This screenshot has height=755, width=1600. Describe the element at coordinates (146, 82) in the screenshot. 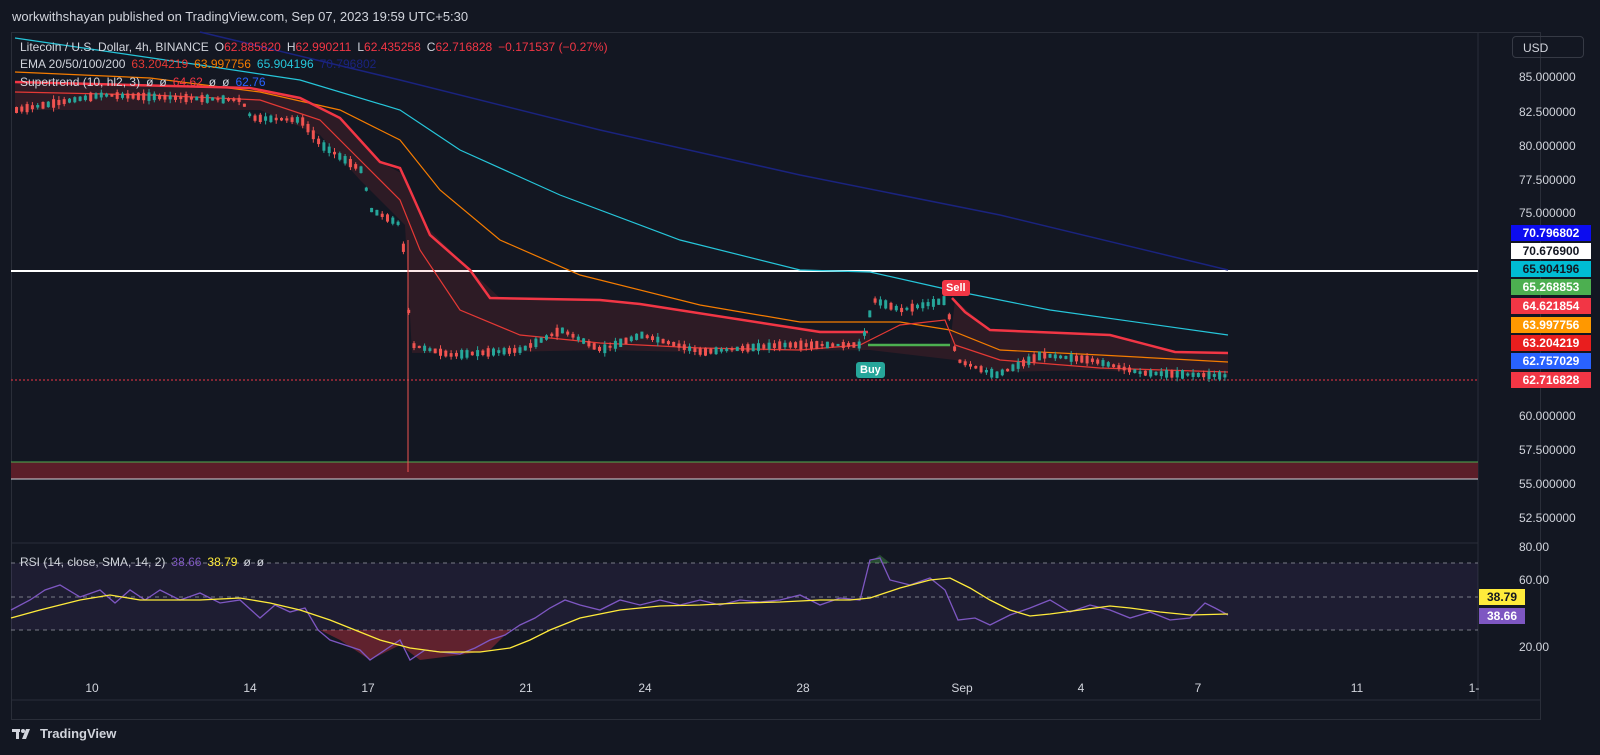

I see `supertrend-legend: Supertrend (10, hl2, 3) ø ø 64.62 ø ø 62.76` at that location.